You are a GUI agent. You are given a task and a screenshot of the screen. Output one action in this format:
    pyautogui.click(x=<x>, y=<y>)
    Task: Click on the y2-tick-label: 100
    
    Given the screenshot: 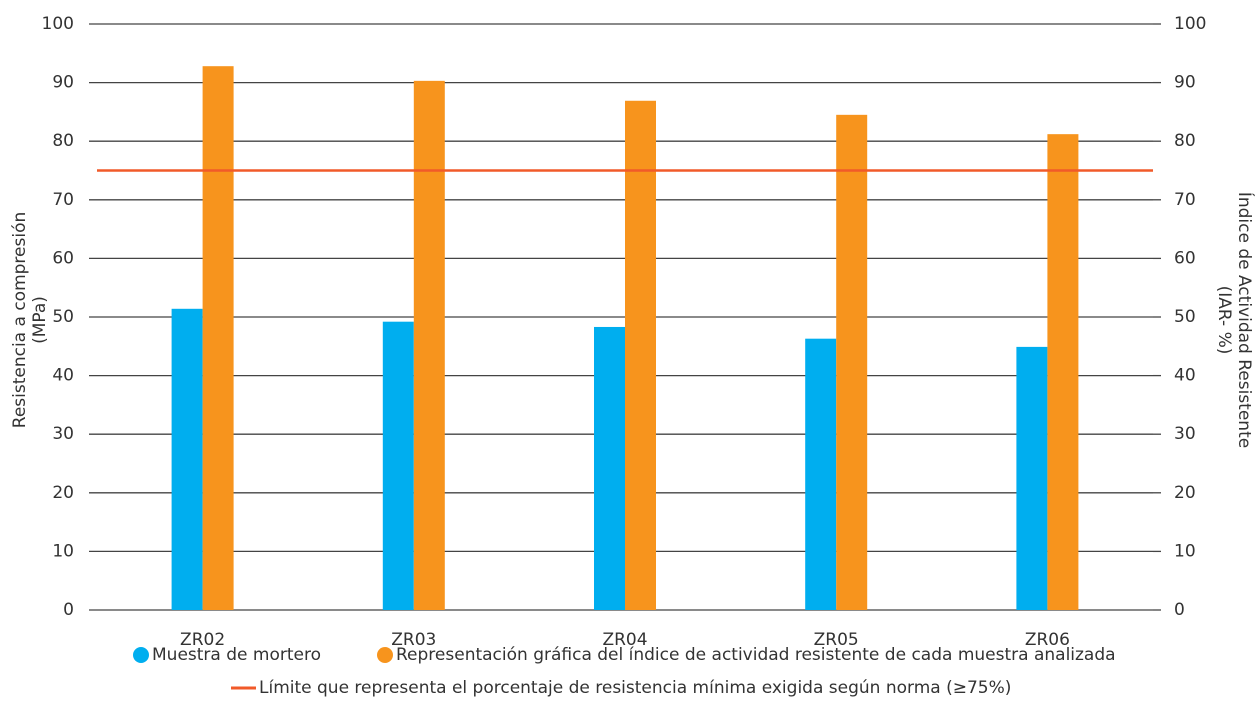 What is the action you would take?
    pyautogui.click(x=1190, y=24)
    